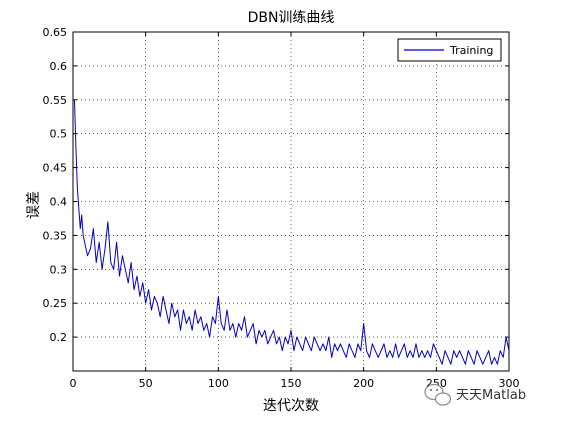  I want to click on x-tick-label: 100, so click(218, 383).